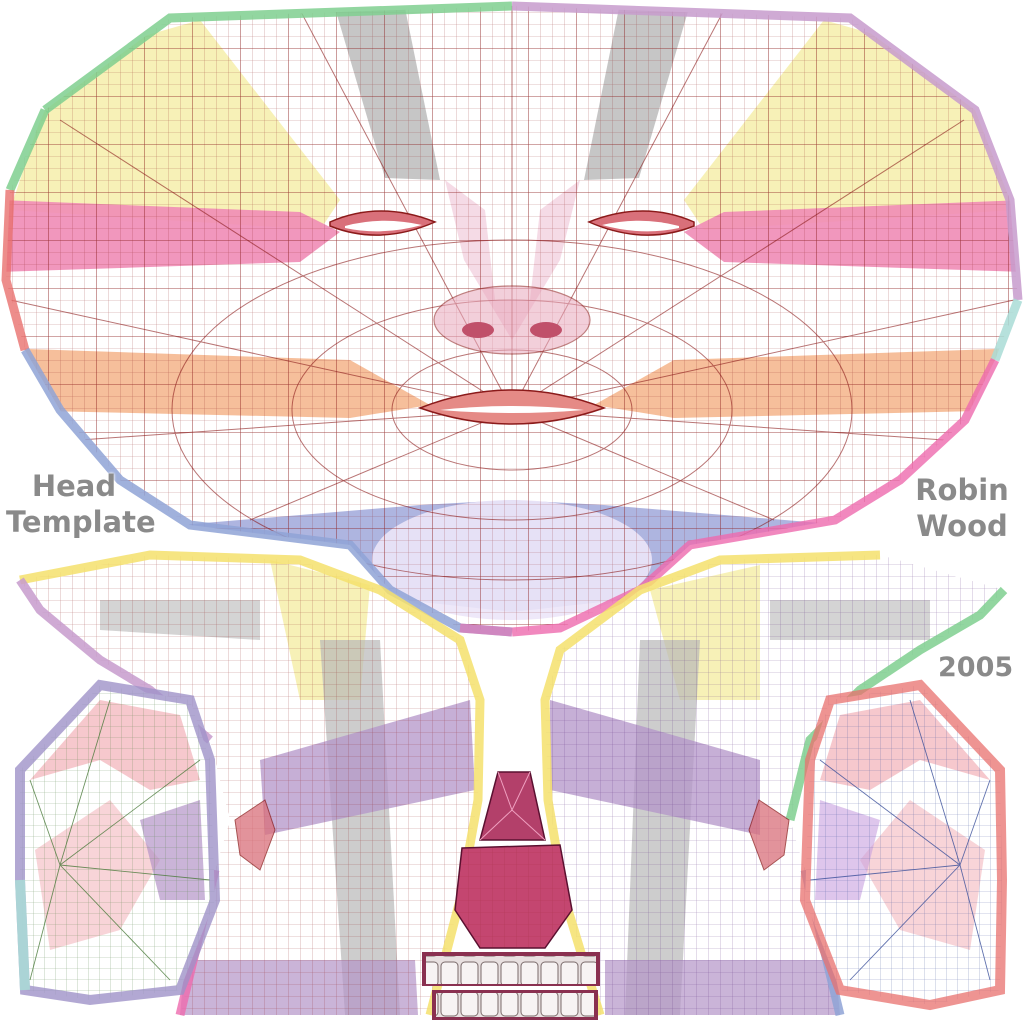 This screenshot has width=1024, height=1024. I want to click on ear-left-uv-shell, so click(118, 842).